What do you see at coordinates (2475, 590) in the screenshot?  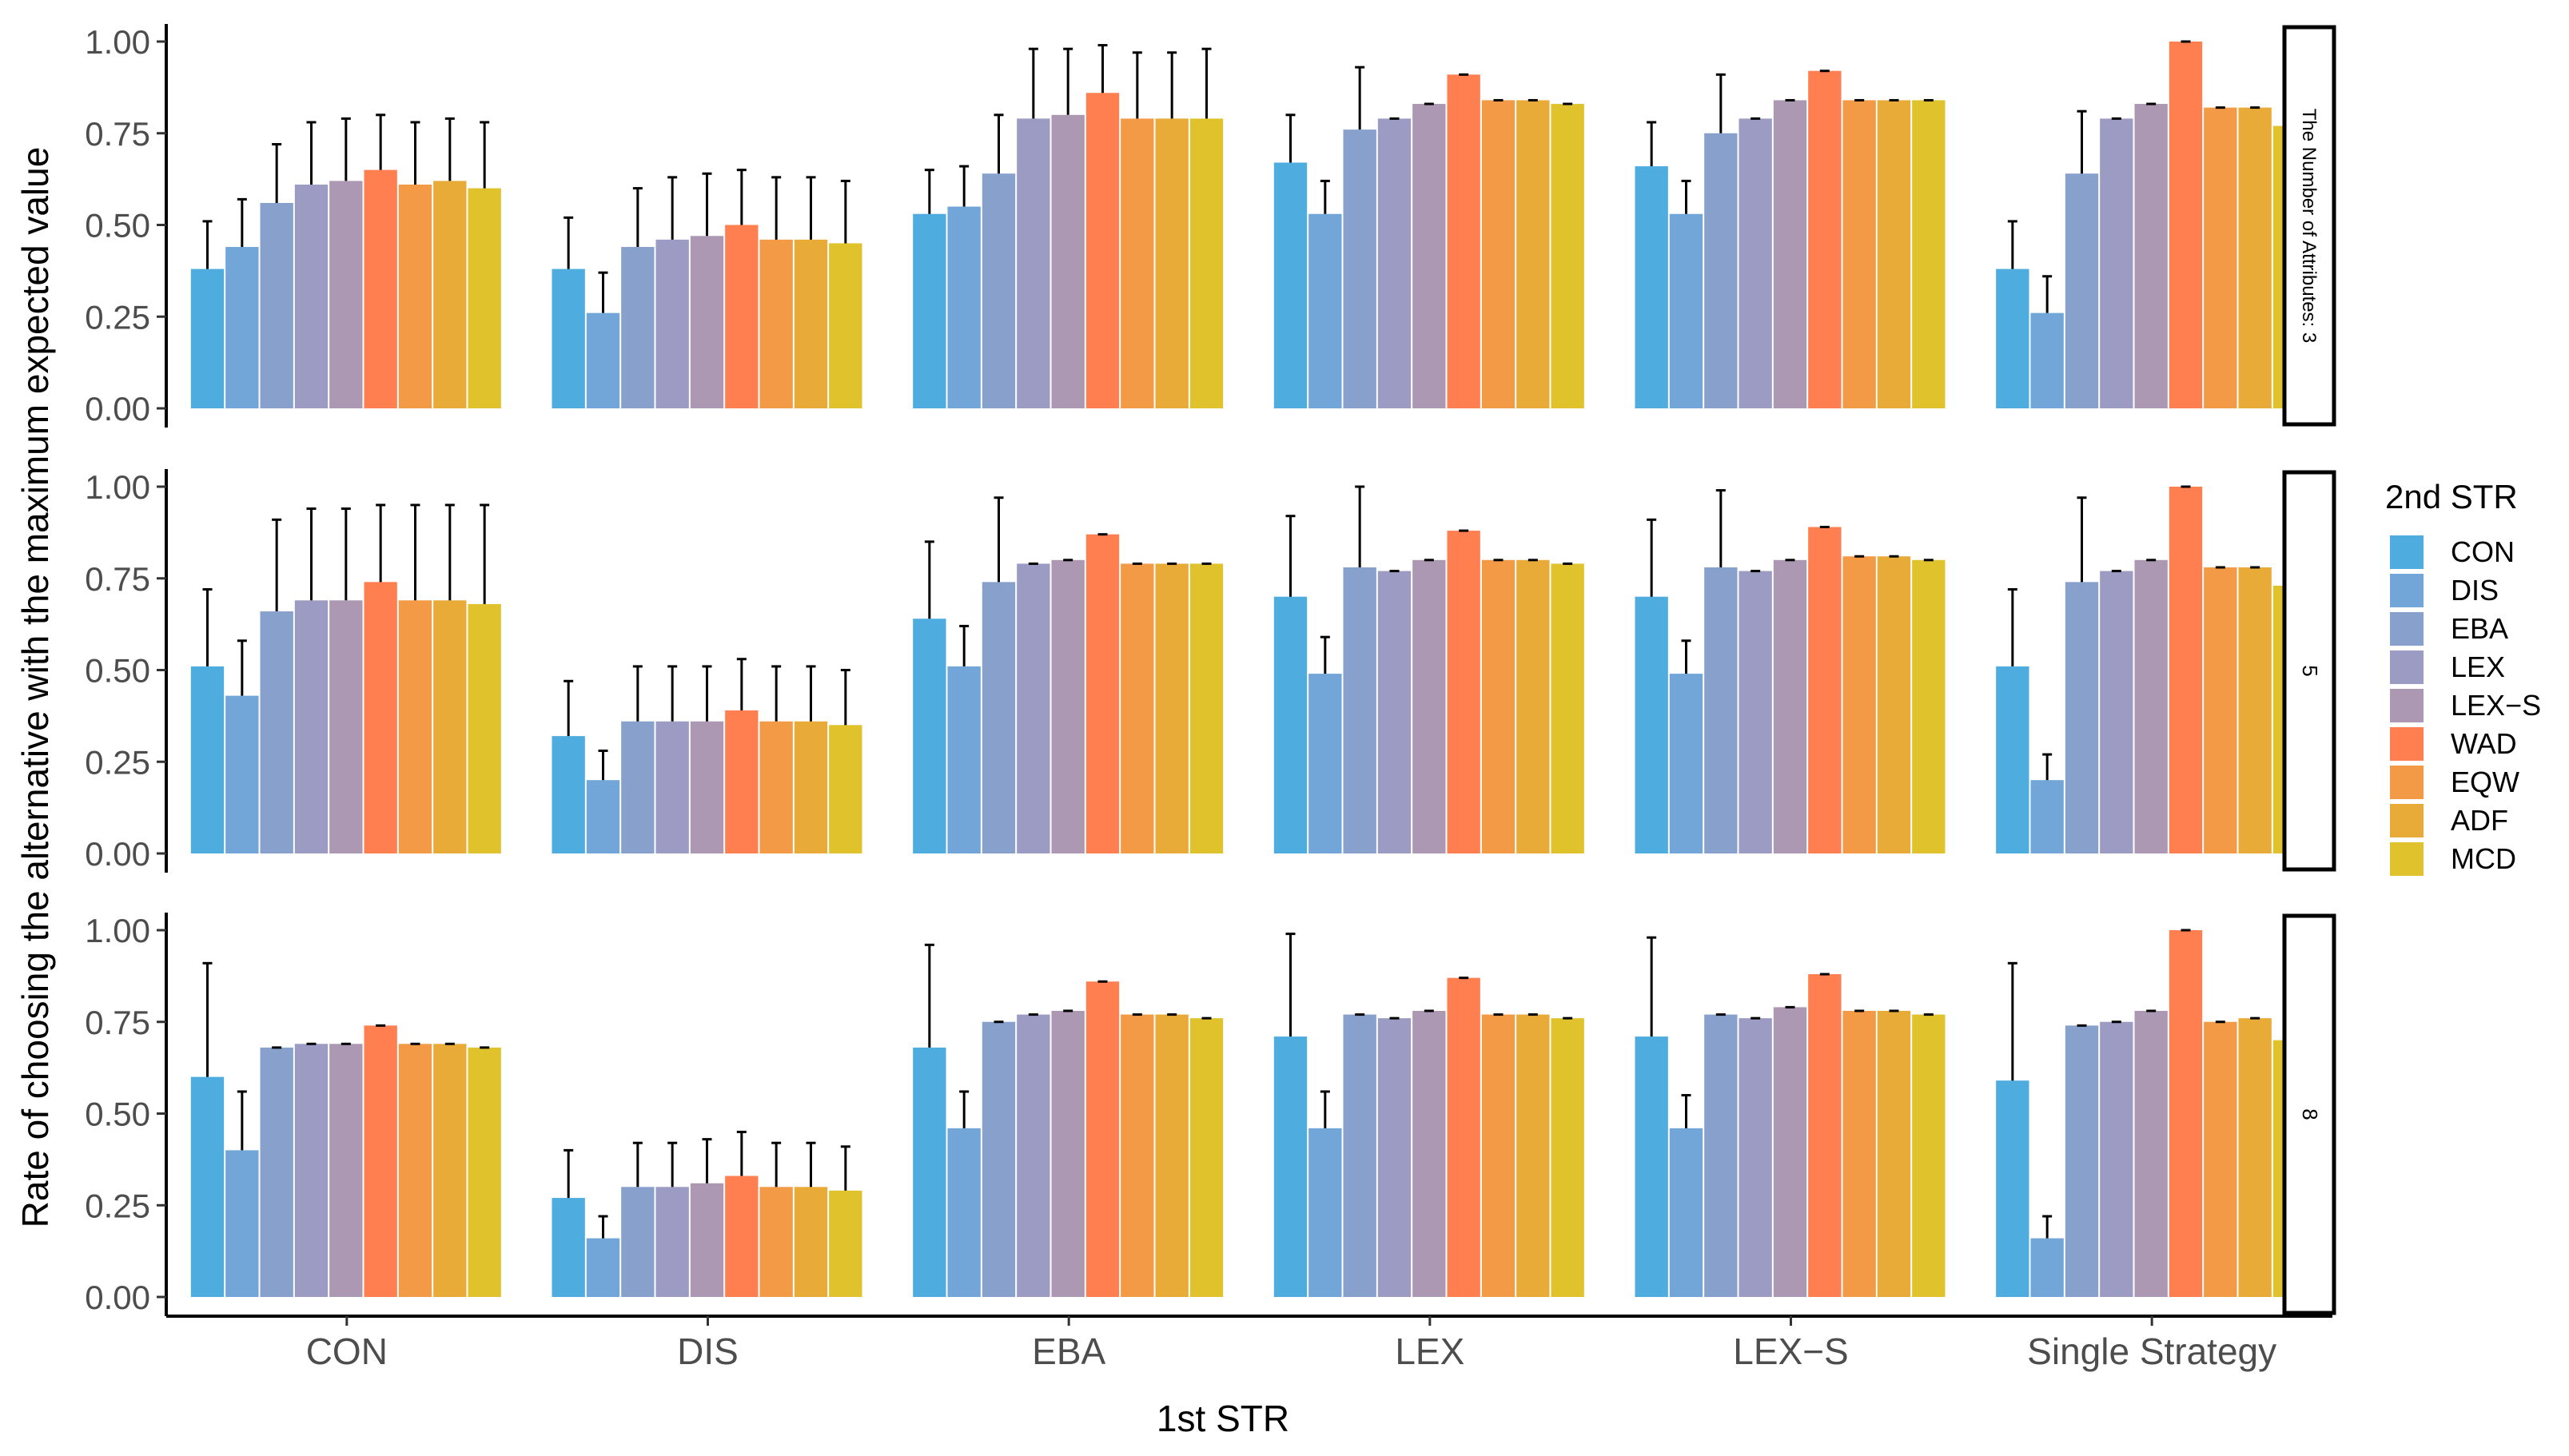 I see `legend-label: DIS` at bounding box center [2475, 590].